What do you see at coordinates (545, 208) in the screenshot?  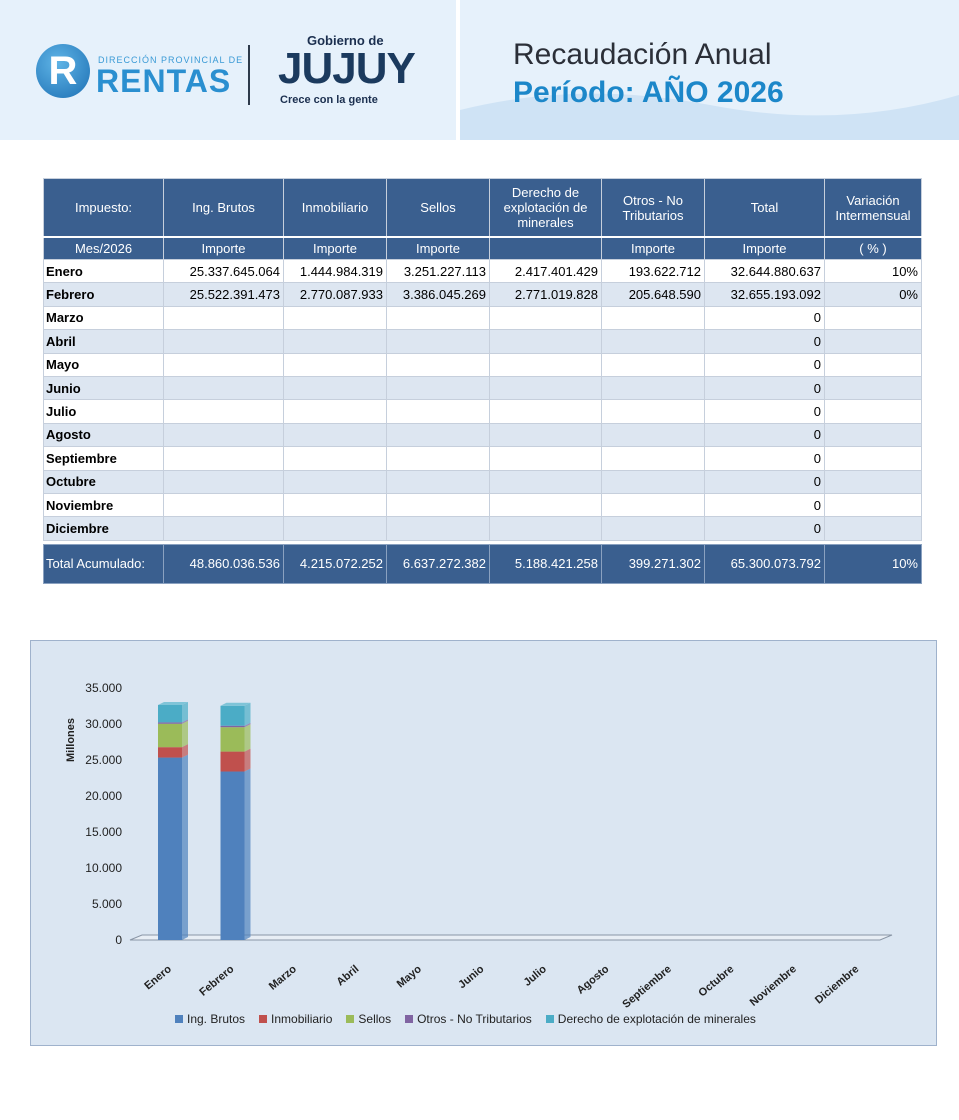 I see `column-header: Derecho de explotación de minerales` at bounding box center [545, 208].